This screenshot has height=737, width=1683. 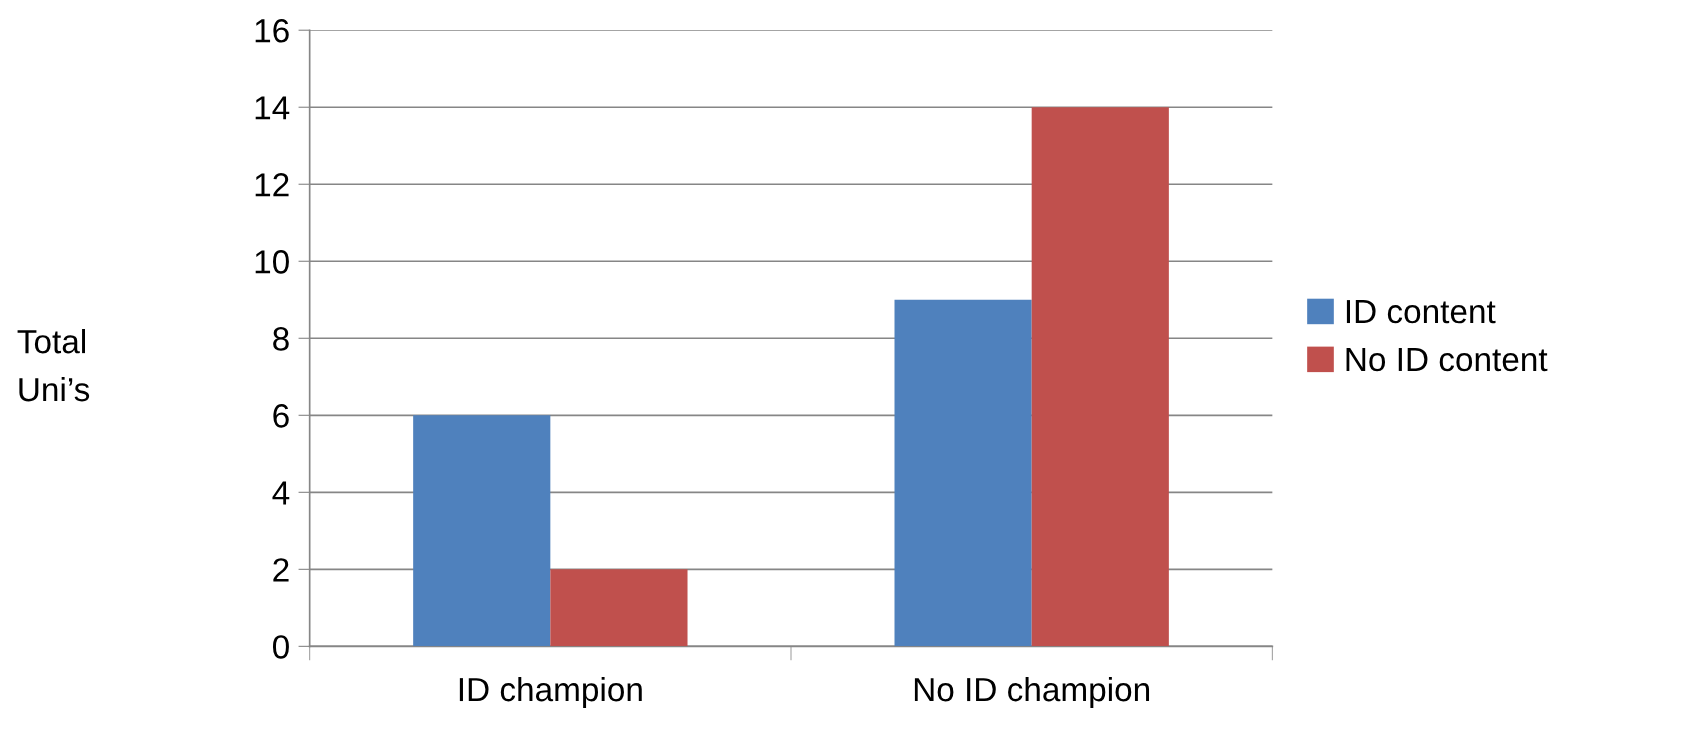 I want to click on y-tick-label: 2, so click(x=281, y=570).